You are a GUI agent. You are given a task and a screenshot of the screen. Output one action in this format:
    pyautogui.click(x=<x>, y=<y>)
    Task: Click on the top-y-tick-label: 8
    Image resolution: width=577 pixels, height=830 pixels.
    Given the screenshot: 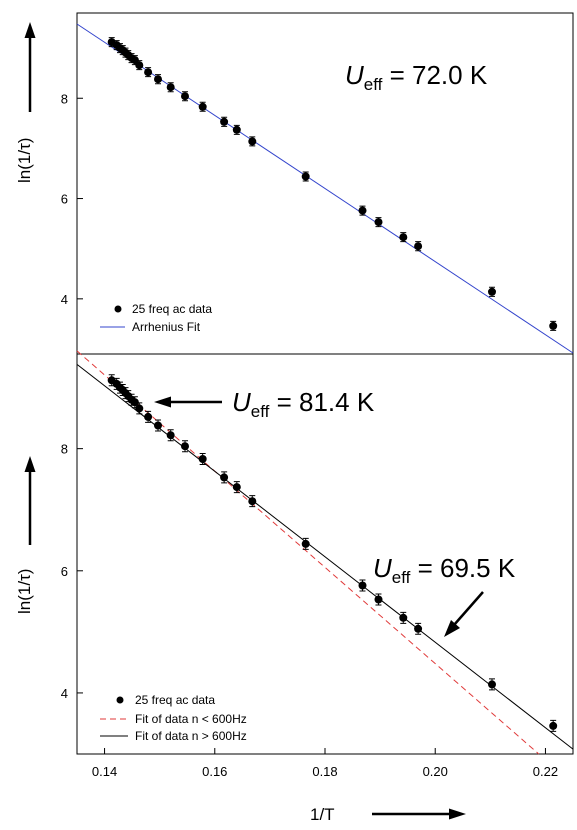 What is the action you would take?
    pyautogui.click(x=64, y=98)
    